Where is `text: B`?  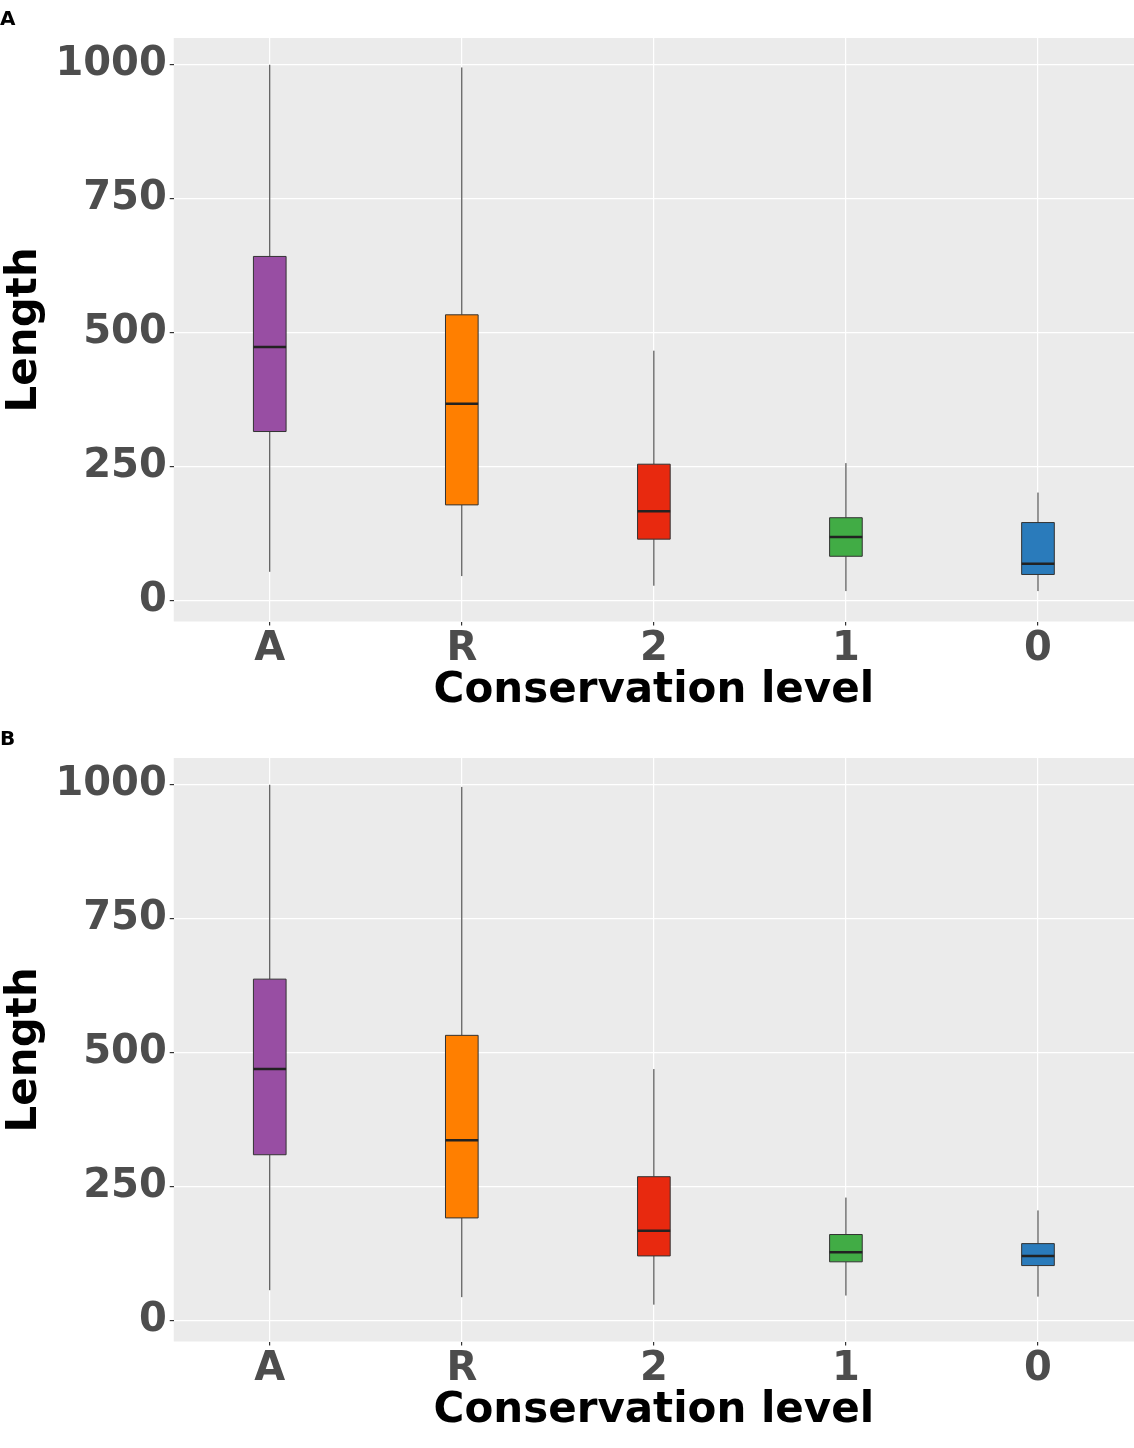 text: B is located at coordinates (8, 738).